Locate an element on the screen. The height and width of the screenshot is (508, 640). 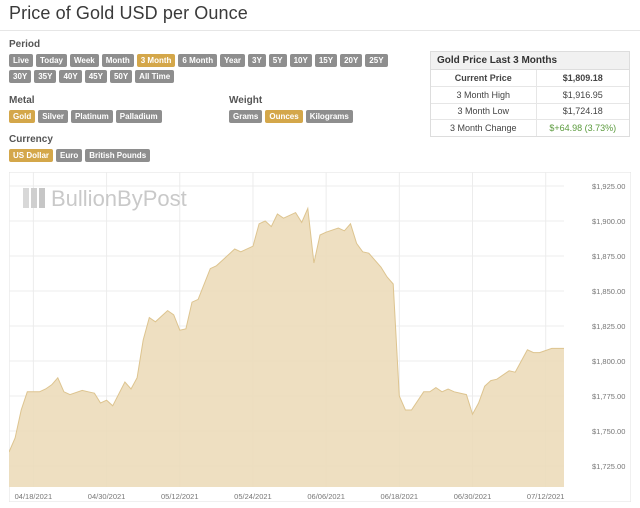
period-button-30y: 30Y is located at coordinates (20, 76).